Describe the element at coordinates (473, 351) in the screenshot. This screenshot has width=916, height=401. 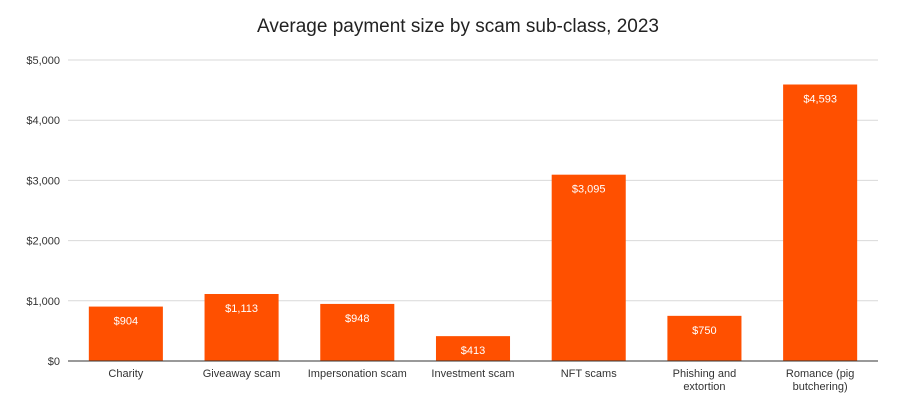
I see `data-label: $413` at that location.